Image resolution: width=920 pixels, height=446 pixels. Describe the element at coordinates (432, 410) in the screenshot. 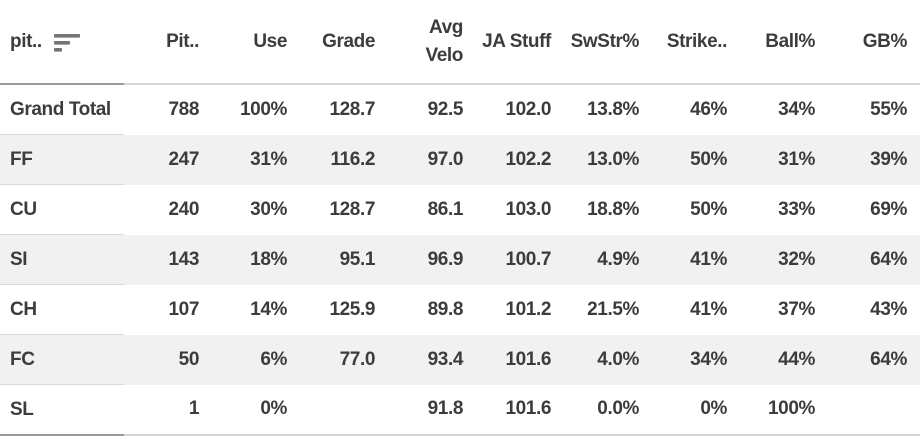

I see `value-cell: 91.8` at that location.